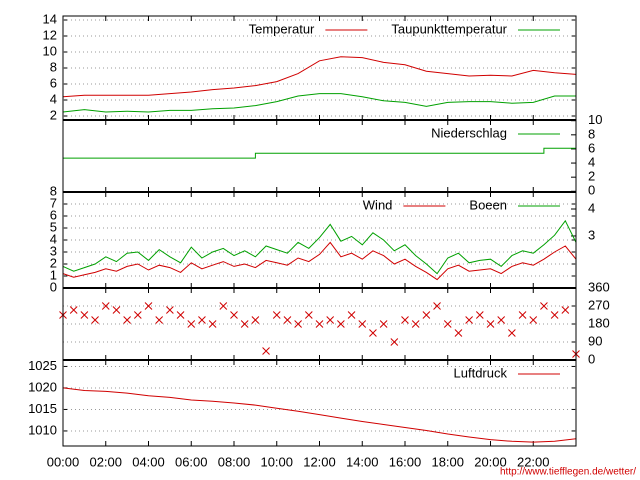 This screenshot has height=480, width=640. I want to click on y2-tick-label: 90, so click(595, 340).